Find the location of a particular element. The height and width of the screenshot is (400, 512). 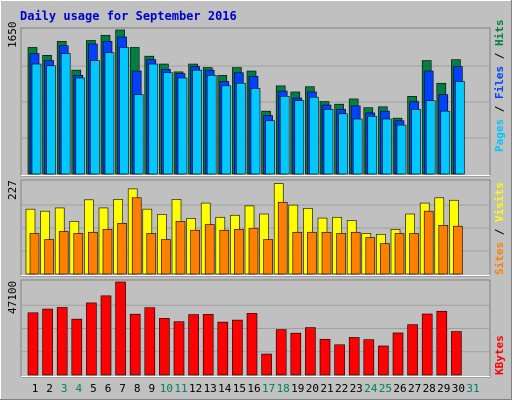

x-label-12: 12 is located at coordinates (195, 388).